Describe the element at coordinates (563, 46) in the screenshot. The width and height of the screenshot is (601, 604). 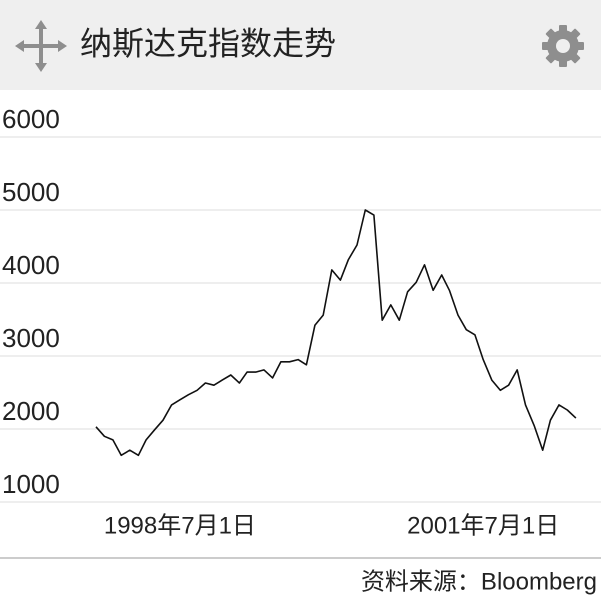
I see `settings-icon` at that location.